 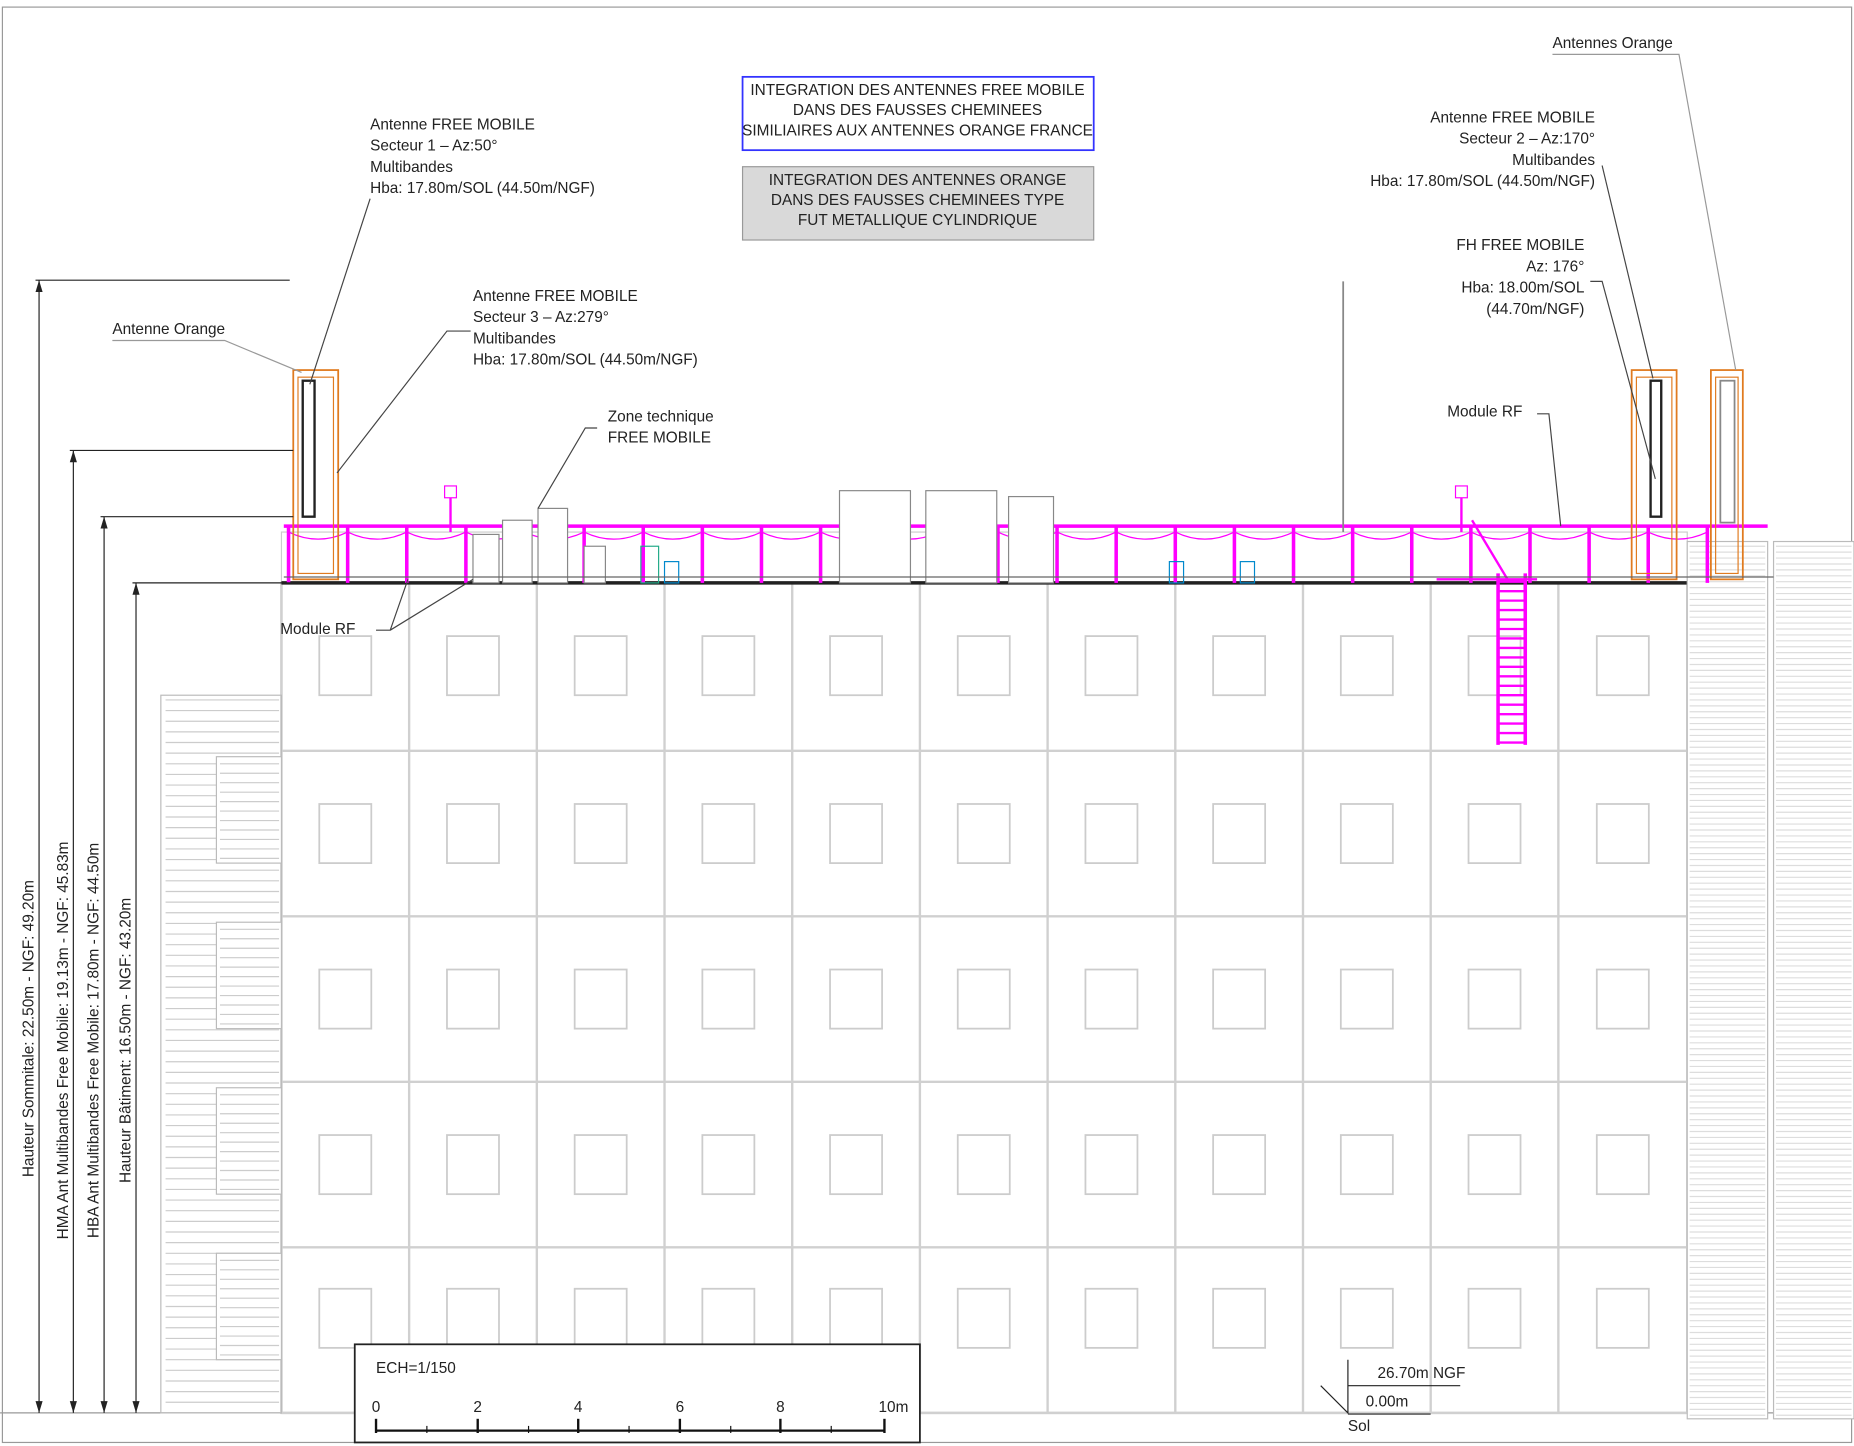 I want to click on annotation-line: Az: 176°, so click(x=1555, y=266).